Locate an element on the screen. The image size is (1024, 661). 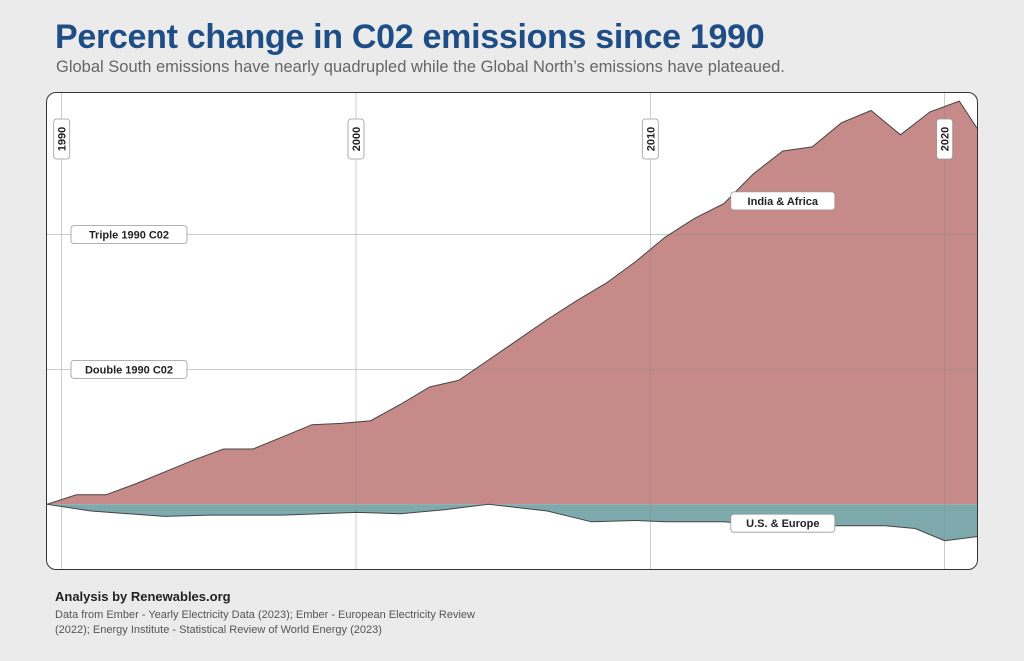
x-tick-2000: 2000 is located at coordinates (356, 139).